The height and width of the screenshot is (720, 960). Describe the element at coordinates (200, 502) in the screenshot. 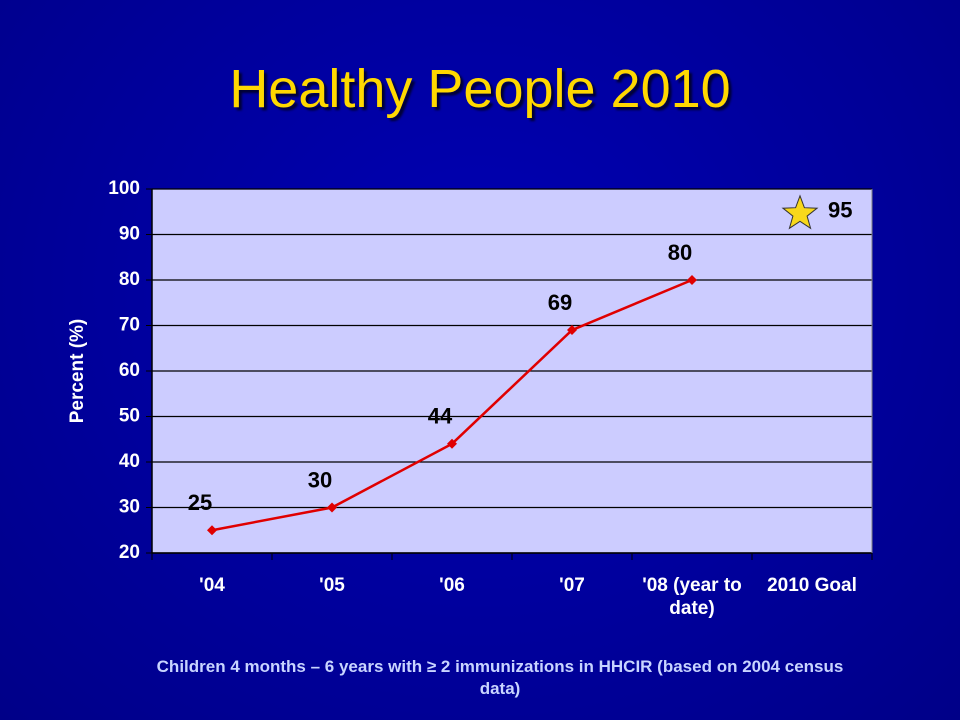

I see `data-label: 25` at that location.